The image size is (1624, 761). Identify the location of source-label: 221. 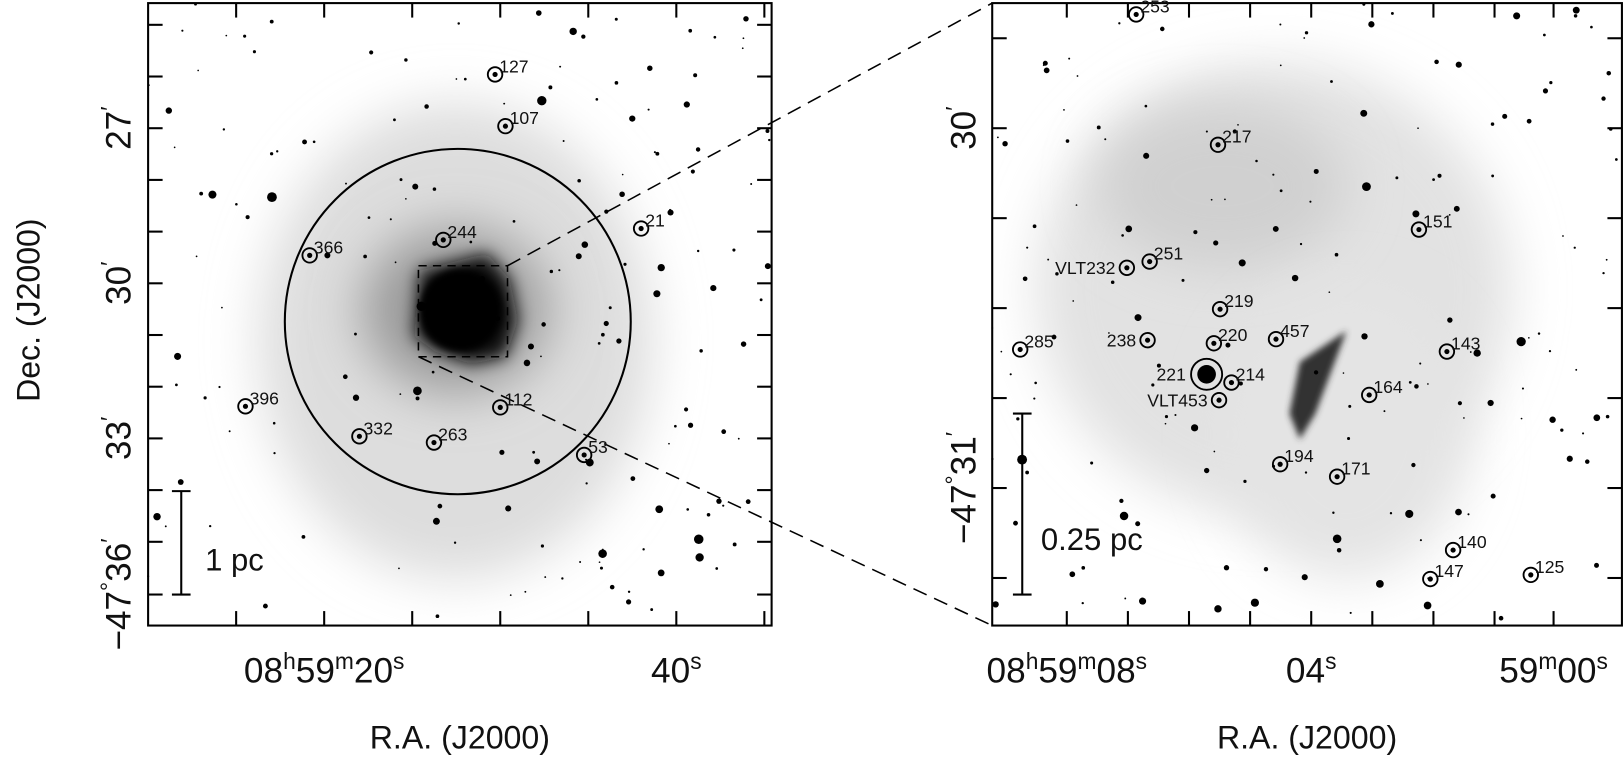
(1171, 375).